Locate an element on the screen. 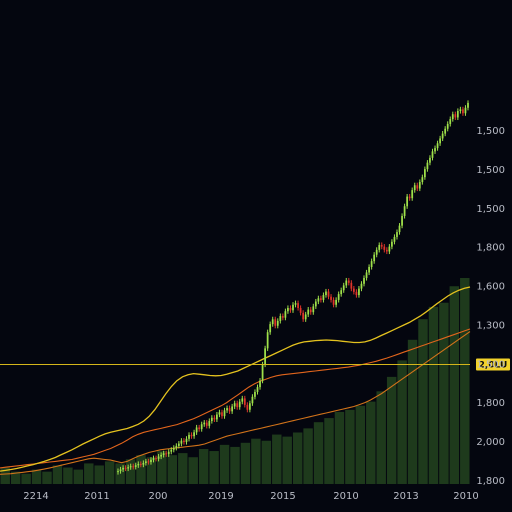  x-tick-label: 2015 is located at coordinates (282, 496).